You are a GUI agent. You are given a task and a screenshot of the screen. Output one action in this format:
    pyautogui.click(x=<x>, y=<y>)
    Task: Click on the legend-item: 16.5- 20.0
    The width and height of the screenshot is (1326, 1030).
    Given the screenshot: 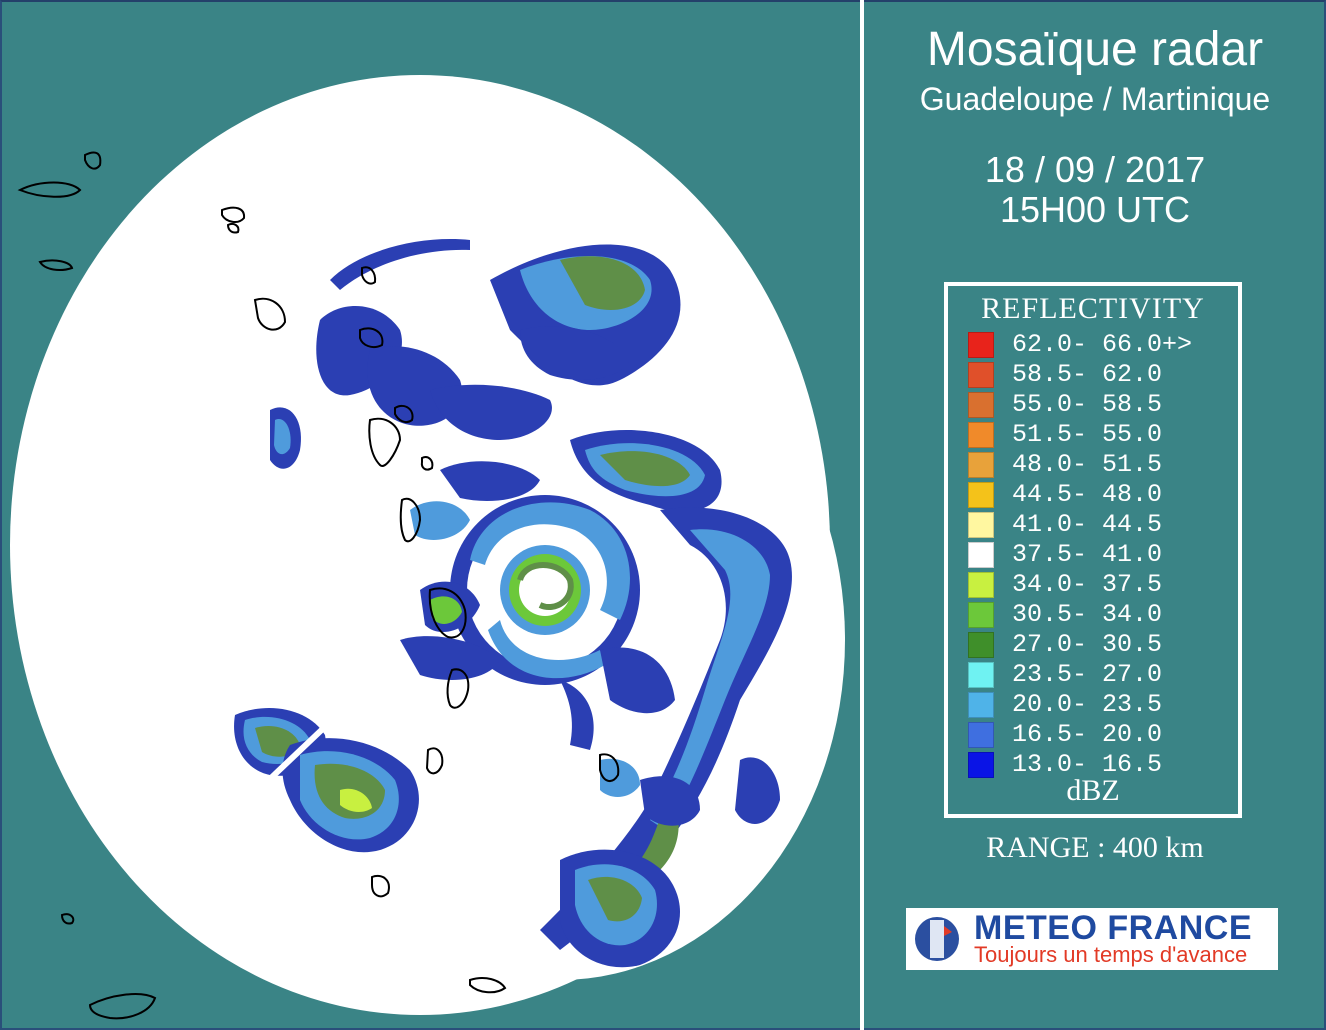 What is the action you would take?
    pyautogui.click(x=1103, y=735)
    